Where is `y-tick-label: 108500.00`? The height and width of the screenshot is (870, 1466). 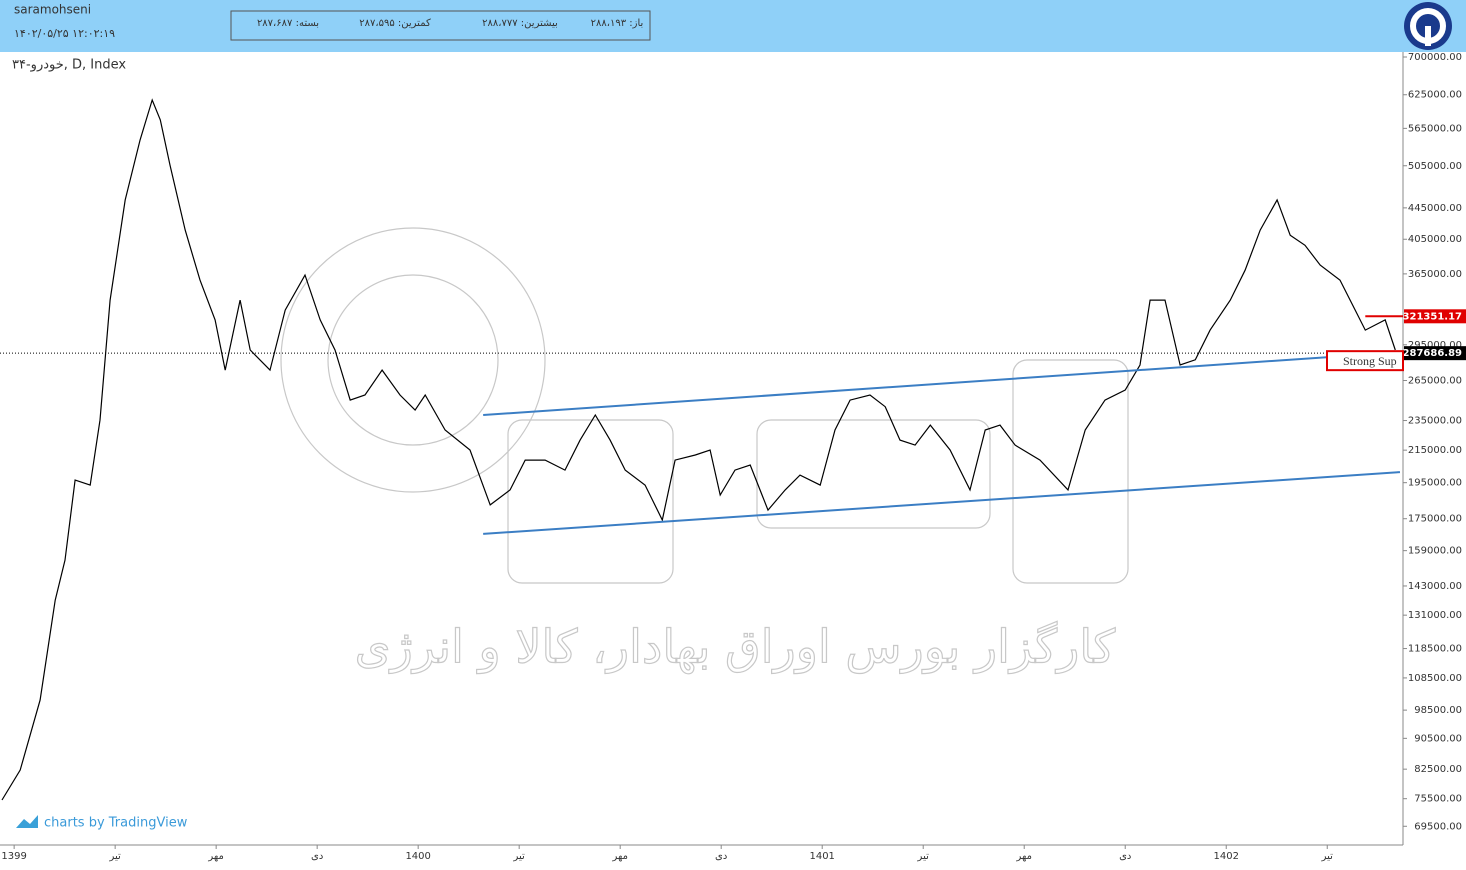
y-tick-label: 108500.00 is located at coordinates (1435, 678).